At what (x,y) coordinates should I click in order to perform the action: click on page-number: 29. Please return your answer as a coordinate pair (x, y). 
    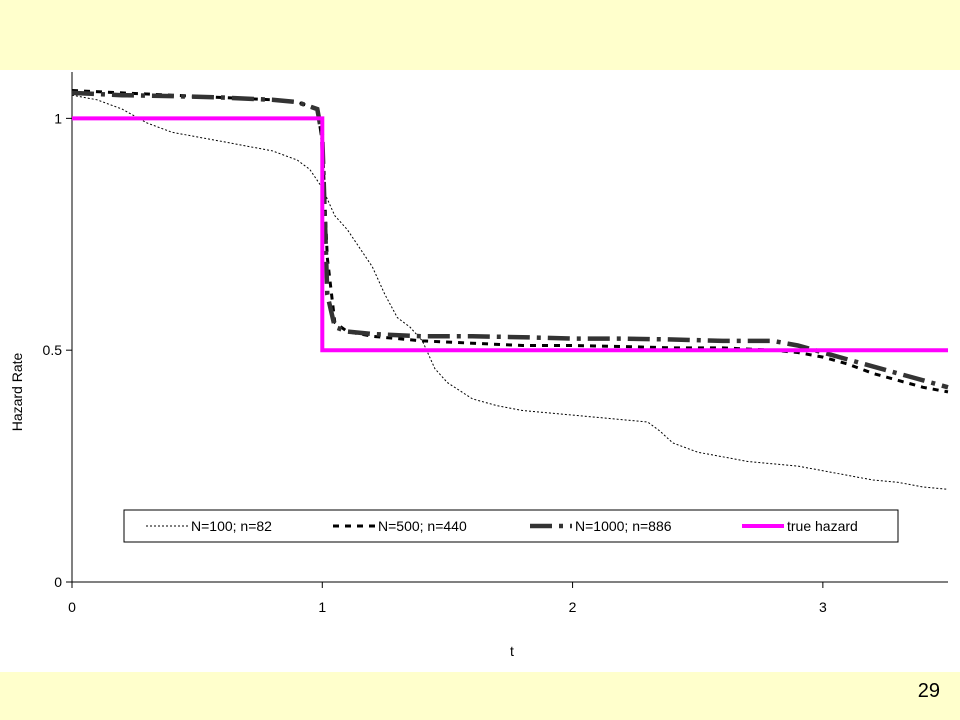
    Looking at the image, I should click on (928, 691).